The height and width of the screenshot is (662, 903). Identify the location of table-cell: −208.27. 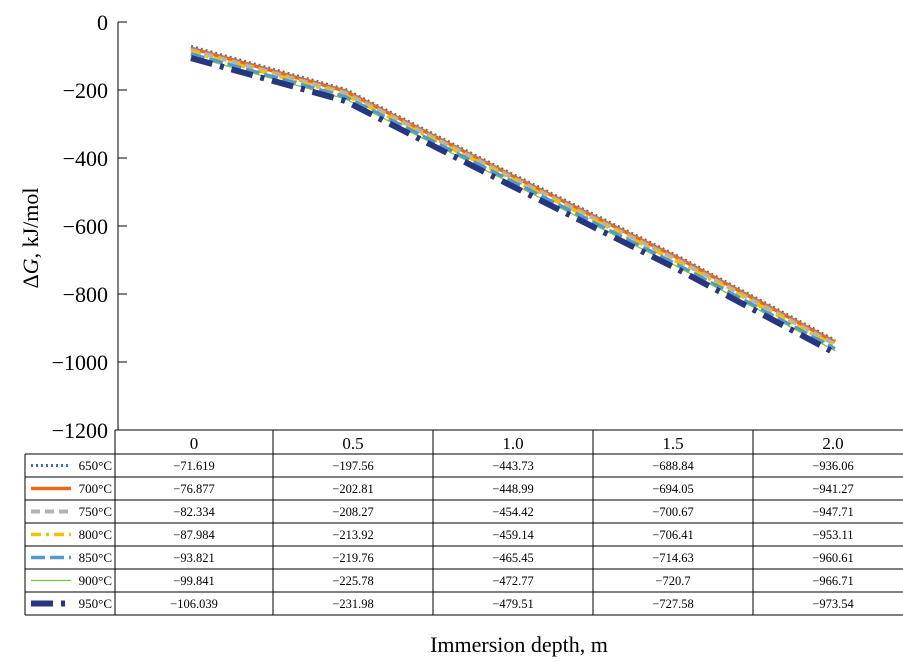
(352, 512).